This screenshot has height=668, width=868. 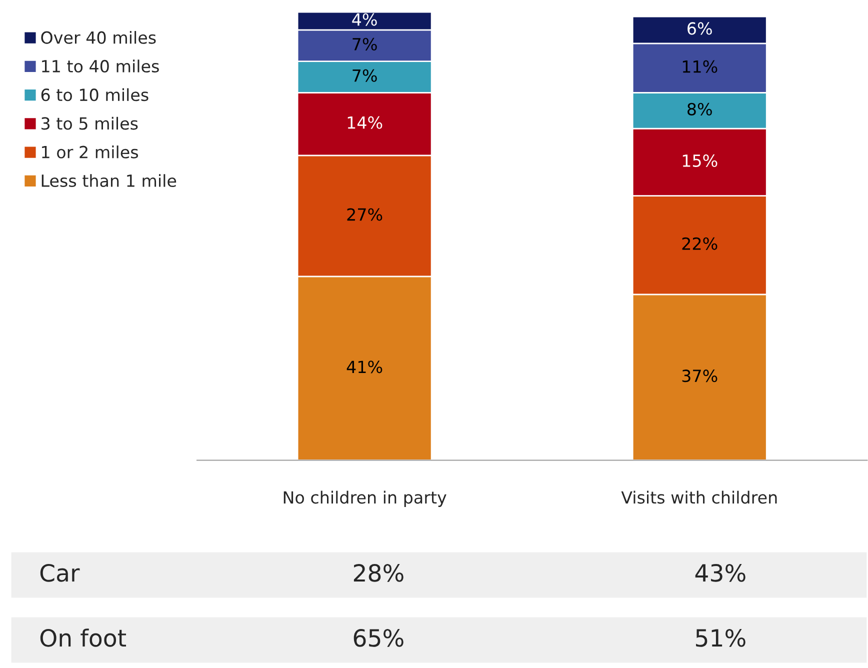 I want to click on data-label: 11%, so click(x=700, y=66).